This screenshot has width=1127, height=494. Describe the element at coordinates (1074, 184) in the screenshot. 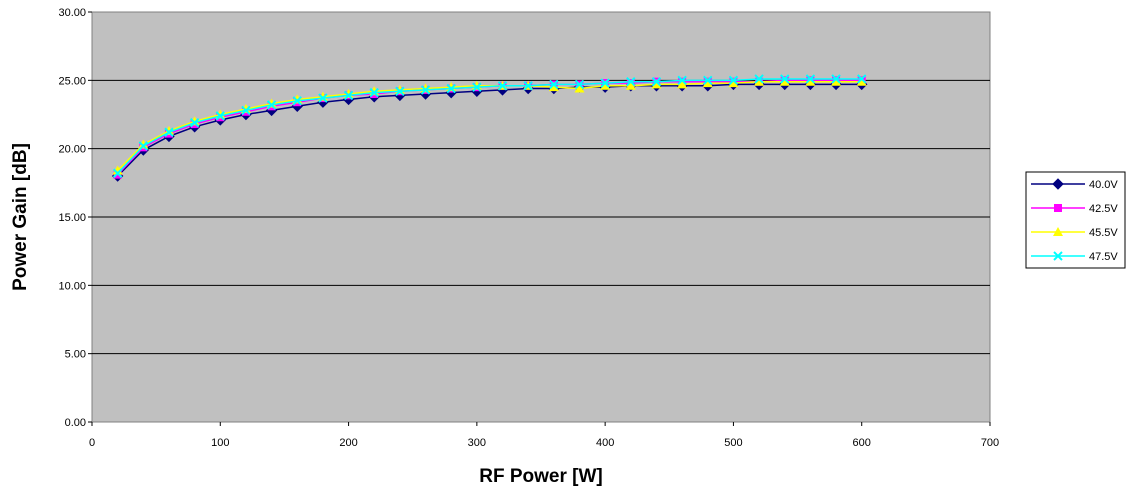

I see `legend-item: 40.0V` at that location.